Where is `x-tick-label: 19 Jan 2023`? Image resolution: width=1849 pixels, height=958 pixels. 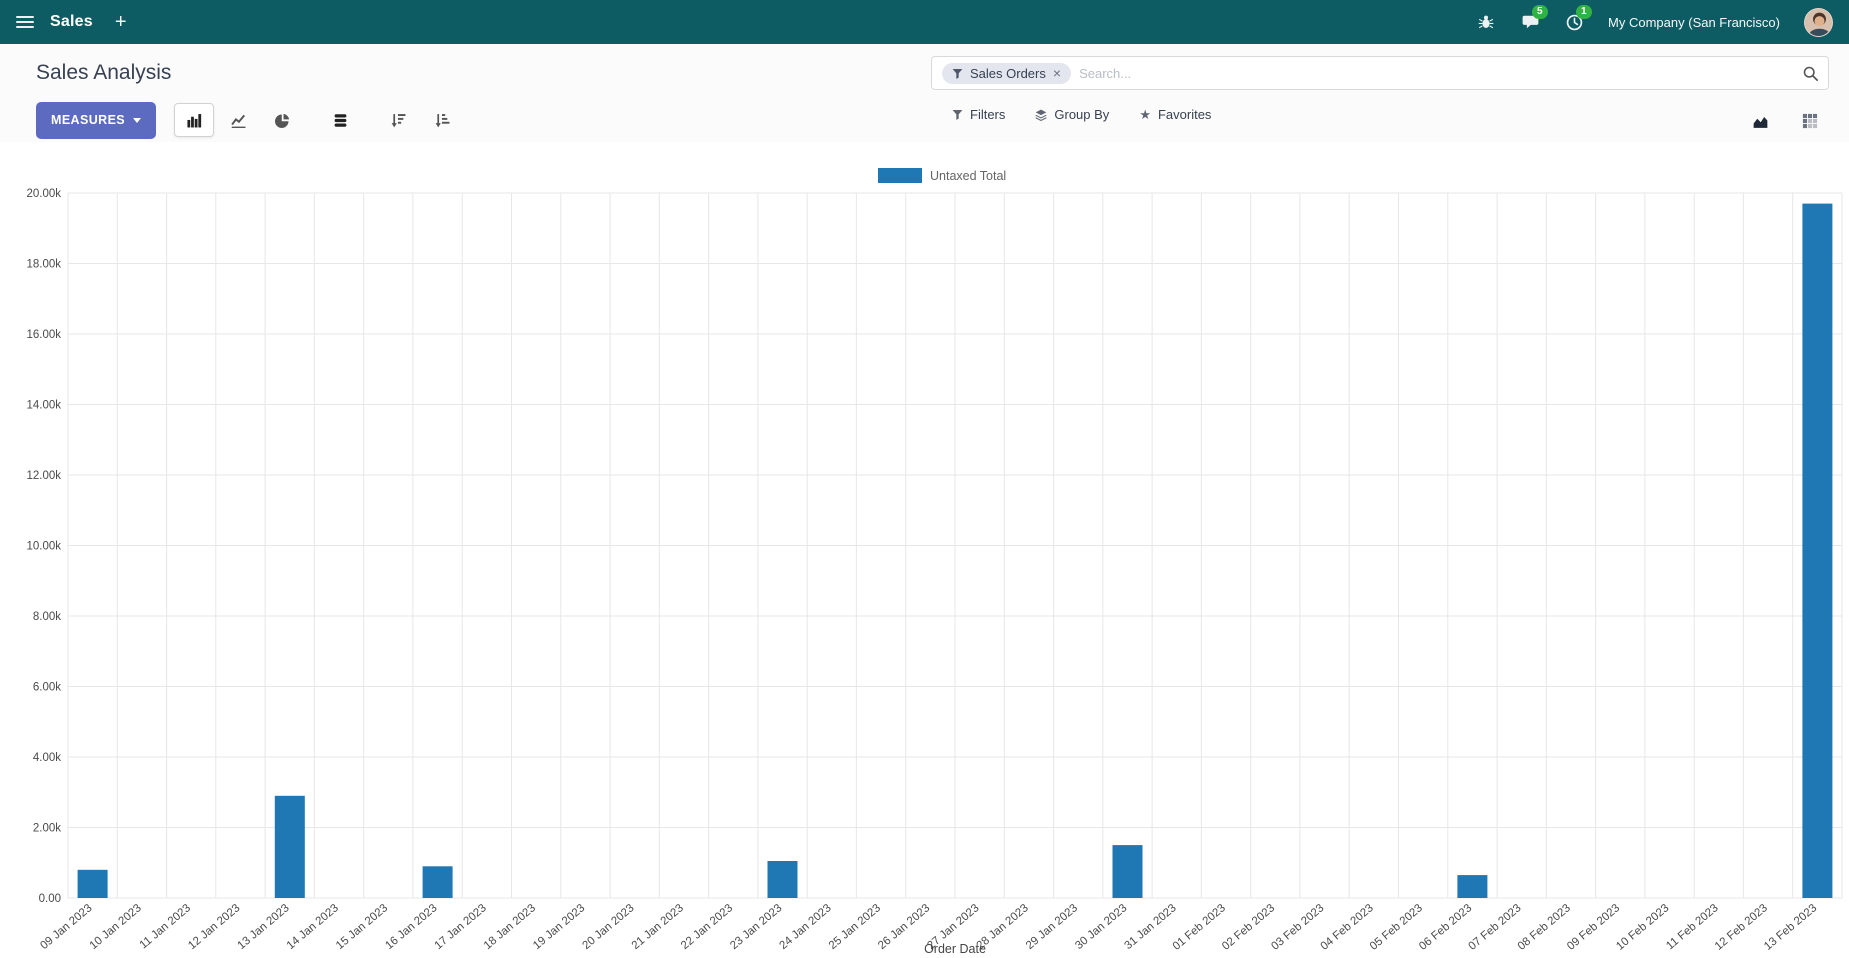
x-tick-label: 19 Jan 2023 is located at coordinates (559, 927).